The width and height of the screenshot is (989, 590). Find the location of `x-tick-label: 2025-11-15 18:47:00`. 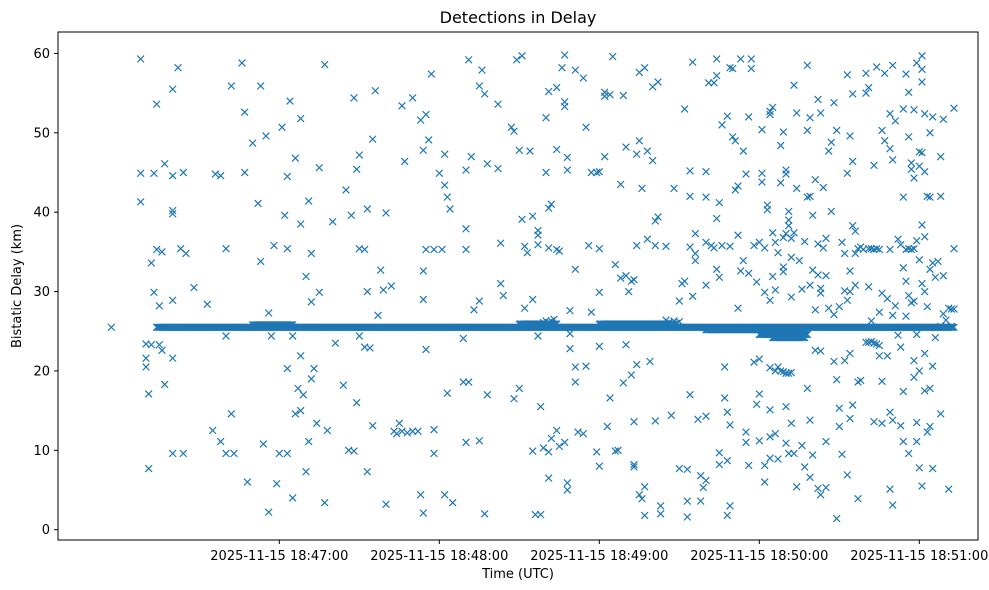

x-tick-label: 2025-11-15 18:47:00 is located at coordinates (279, 556).